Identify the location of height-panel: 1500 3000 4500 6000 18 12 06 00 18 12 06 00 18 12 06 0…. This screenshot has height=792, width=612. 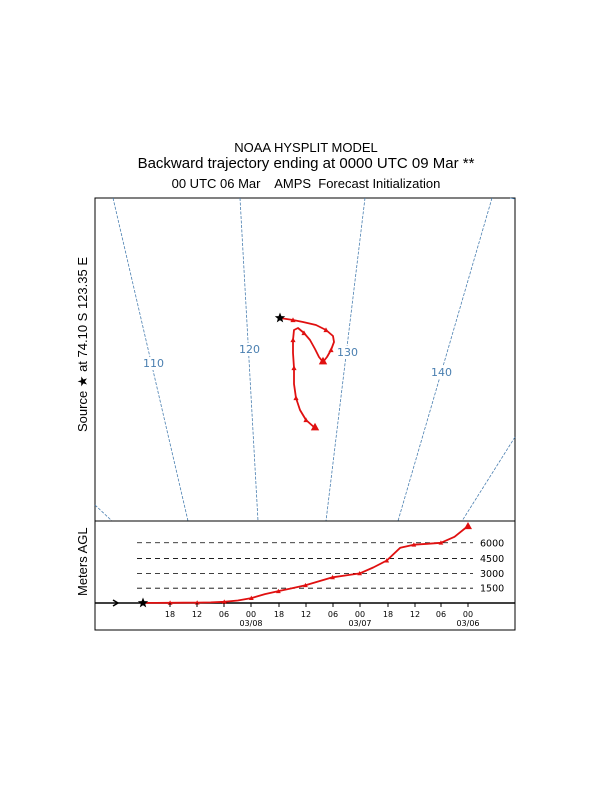
(305, 575).